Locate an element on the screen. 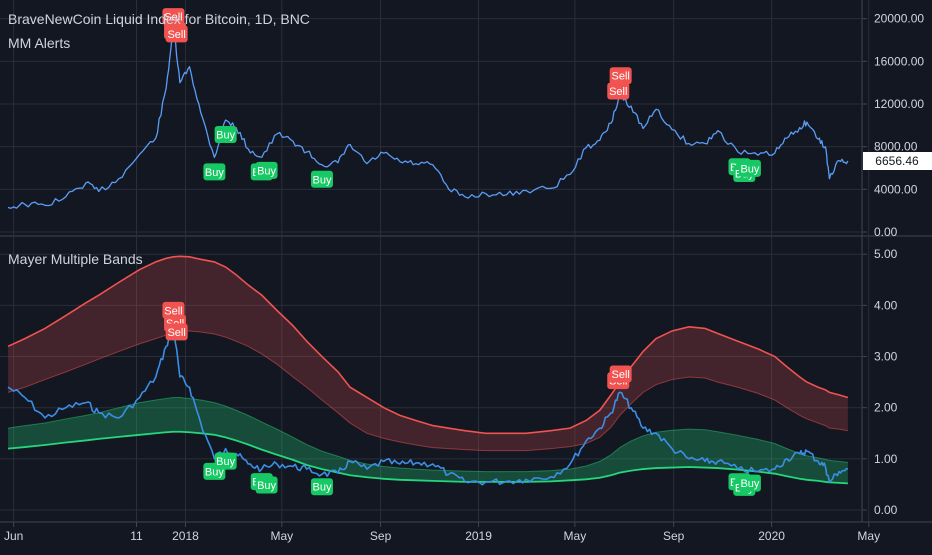 The height and width of the screenshot is (555, 932). last-price-box is located at coordinates (897, 161).